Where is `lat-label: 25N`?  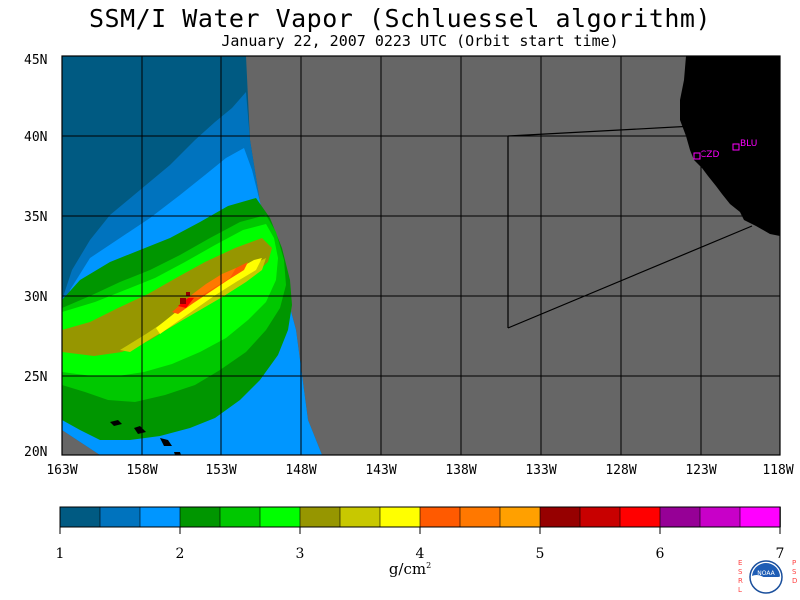 lat-label: 25N is located at coordinates (35, 377).